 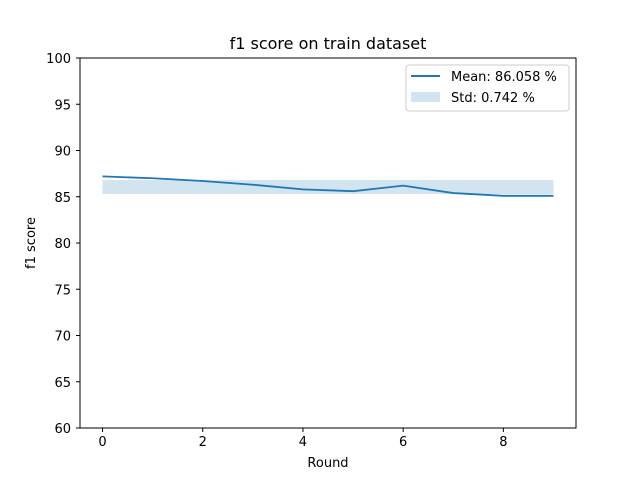 What do you see at coordinates (62, 337) in the screenshot?
I see `y-tick-label-70: 70` at bounding box center [62, 337].